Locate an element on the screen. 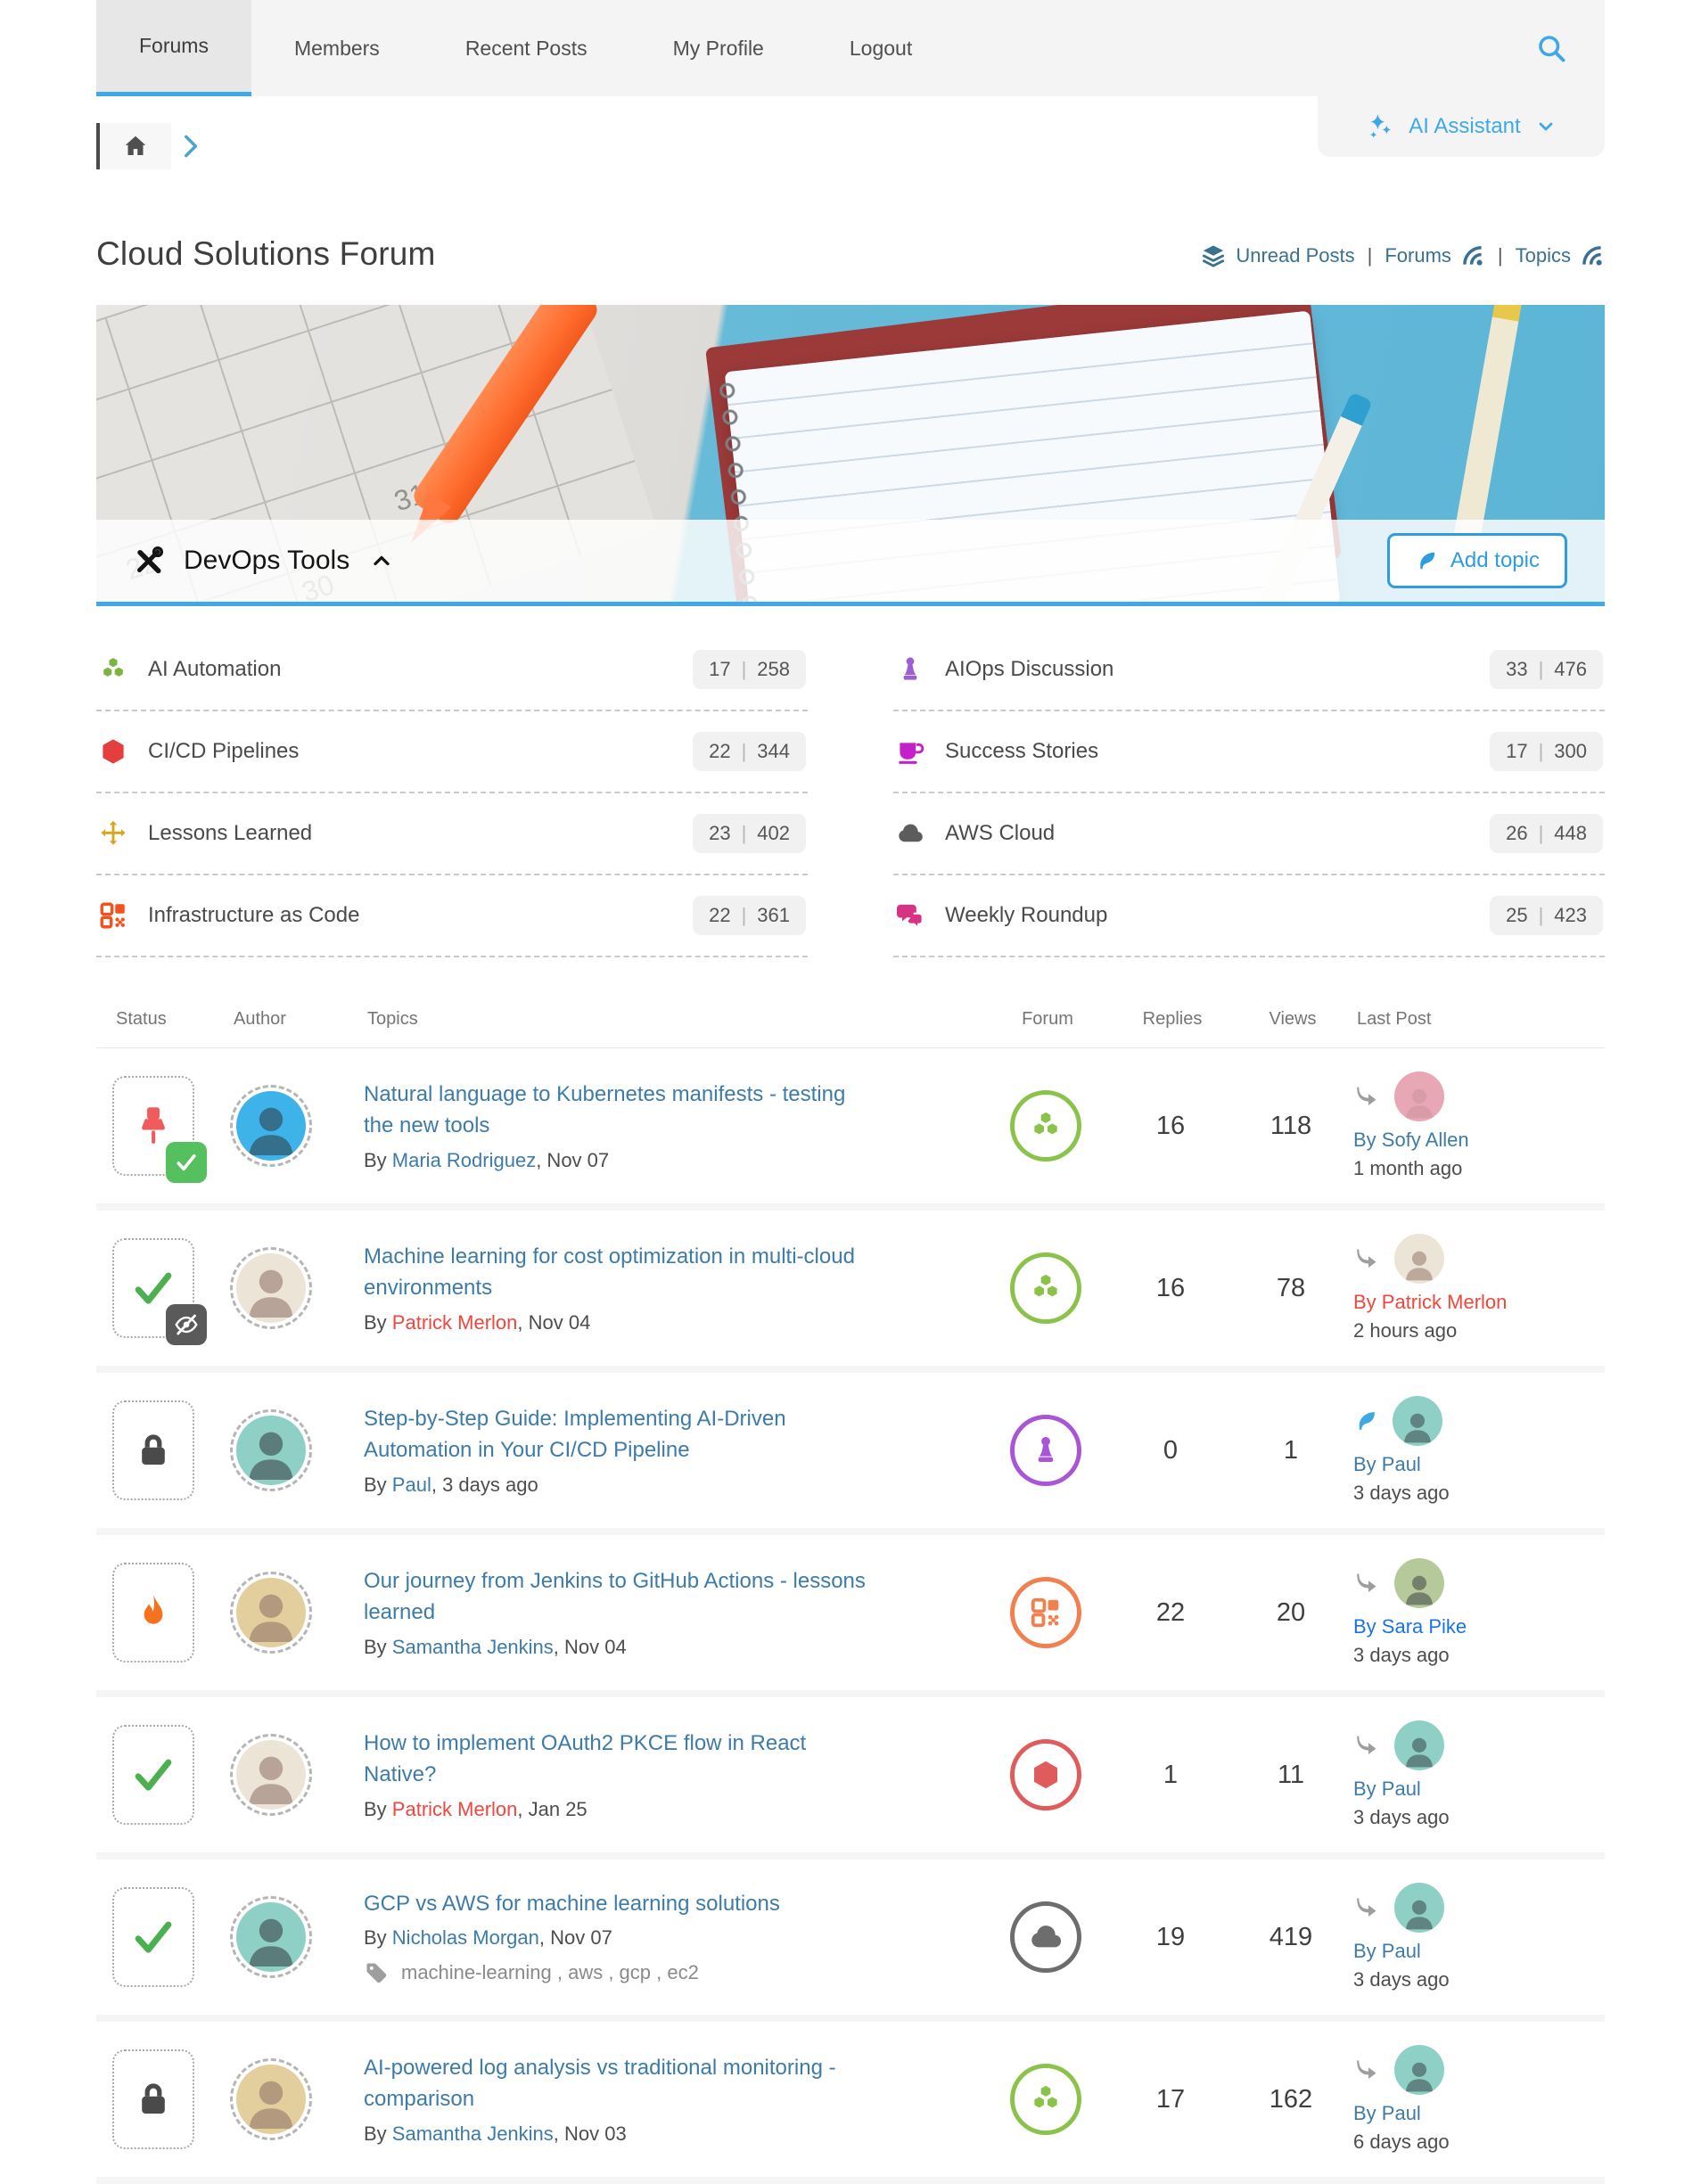 The image size is (1701, 2184). category-link: AWS Cloud is located at coordinates (1000, 833).